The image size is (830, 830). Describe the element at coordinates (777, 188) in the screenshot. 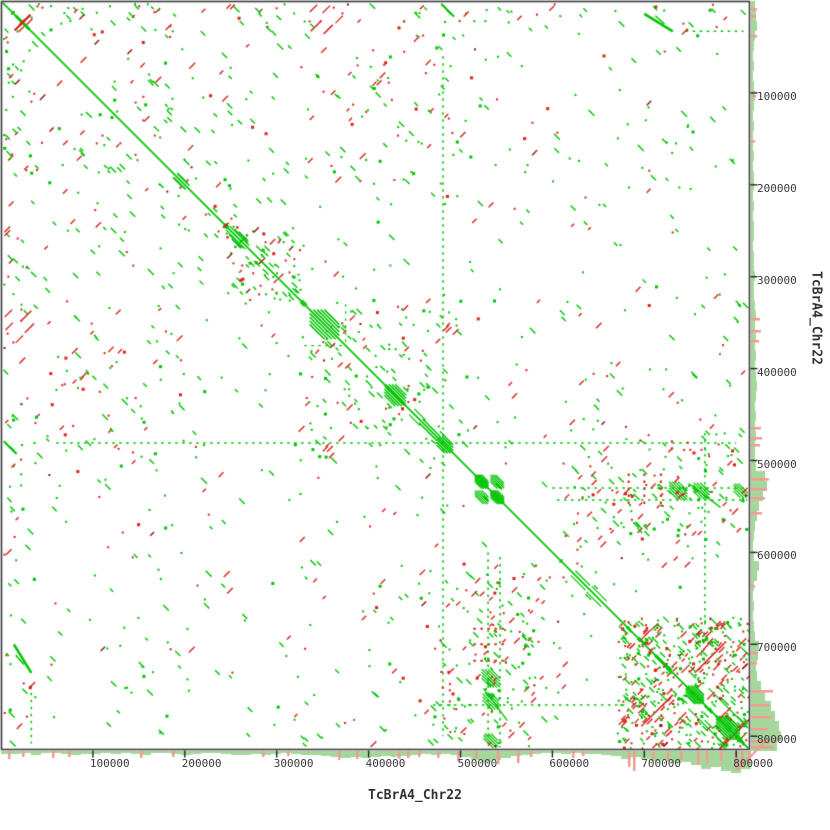

I see `y-tick-label: 200000` at that location.